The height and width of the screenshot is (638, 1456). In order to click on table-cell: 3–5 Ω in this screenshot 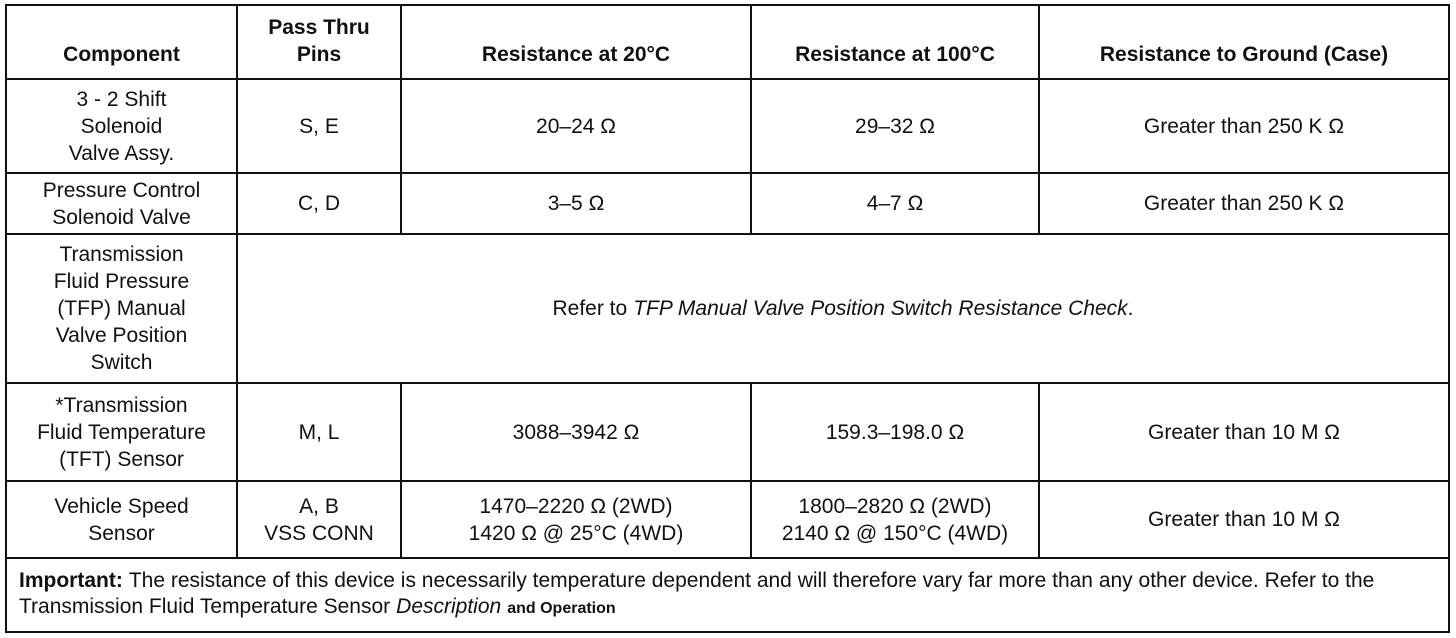, I will do `click(576, 203)`.